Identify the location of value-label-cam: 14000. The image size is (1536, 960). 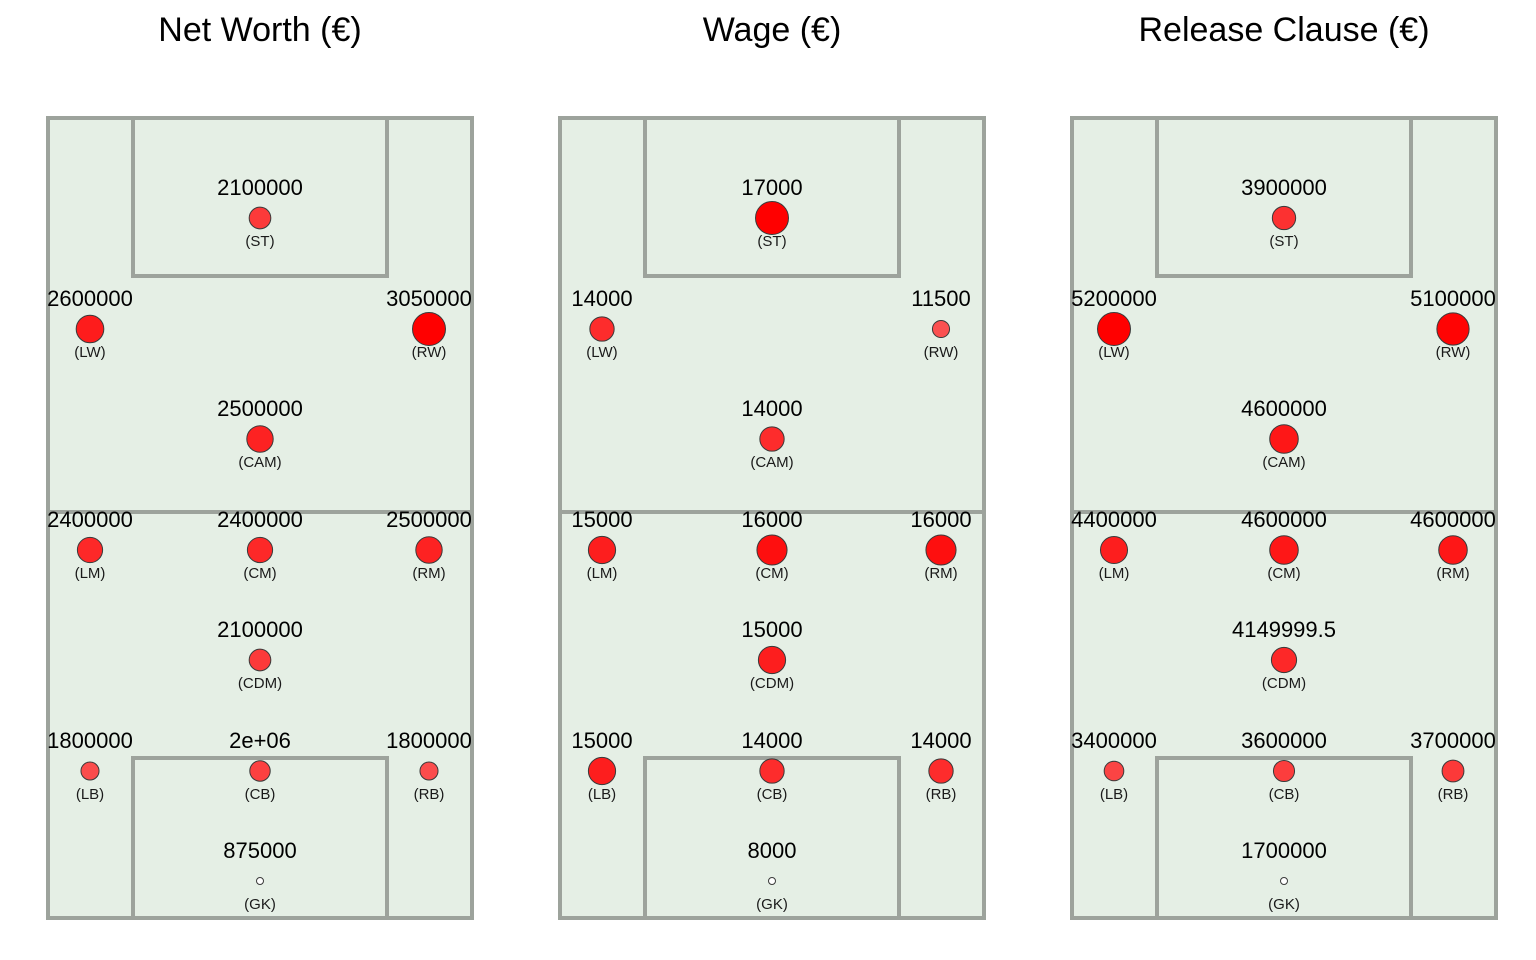
(771, 408).